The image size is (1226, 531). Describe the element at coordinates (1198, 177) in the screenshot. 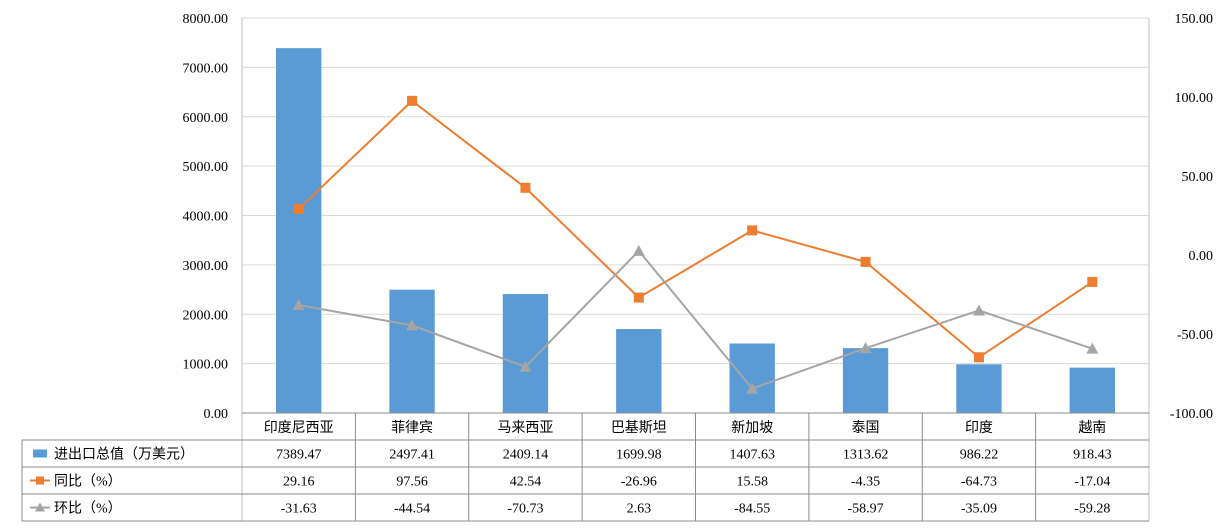

I see `y-right-tick-label: 50.00` at that location.